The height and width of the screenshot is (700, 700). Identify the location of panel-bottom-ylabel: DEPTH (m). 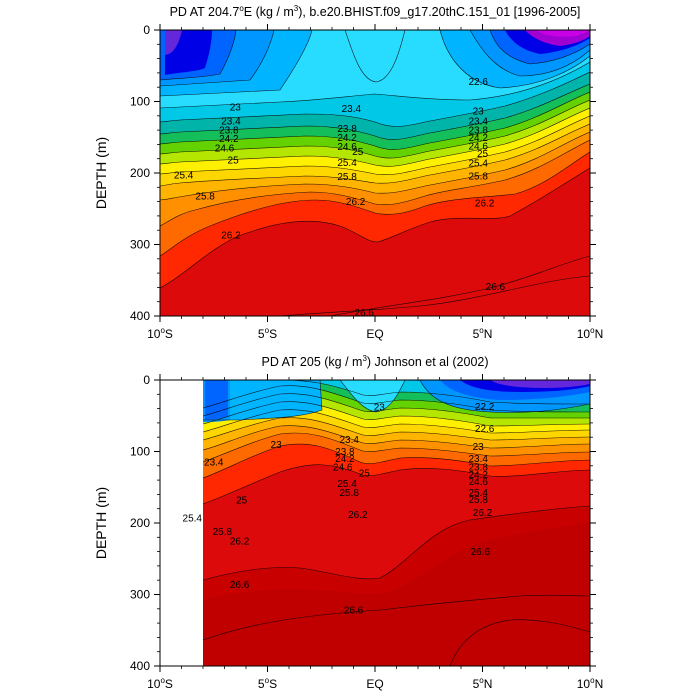
(101, 523).